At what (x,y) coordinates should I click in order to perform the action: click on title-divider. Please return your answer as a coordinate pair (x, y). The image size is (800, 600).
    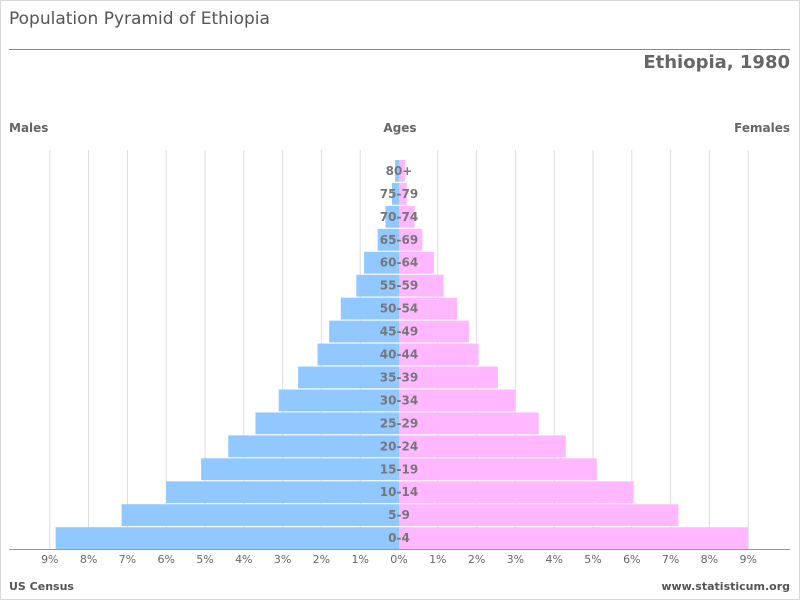
    Looking at the image, I should click on (399, 49).